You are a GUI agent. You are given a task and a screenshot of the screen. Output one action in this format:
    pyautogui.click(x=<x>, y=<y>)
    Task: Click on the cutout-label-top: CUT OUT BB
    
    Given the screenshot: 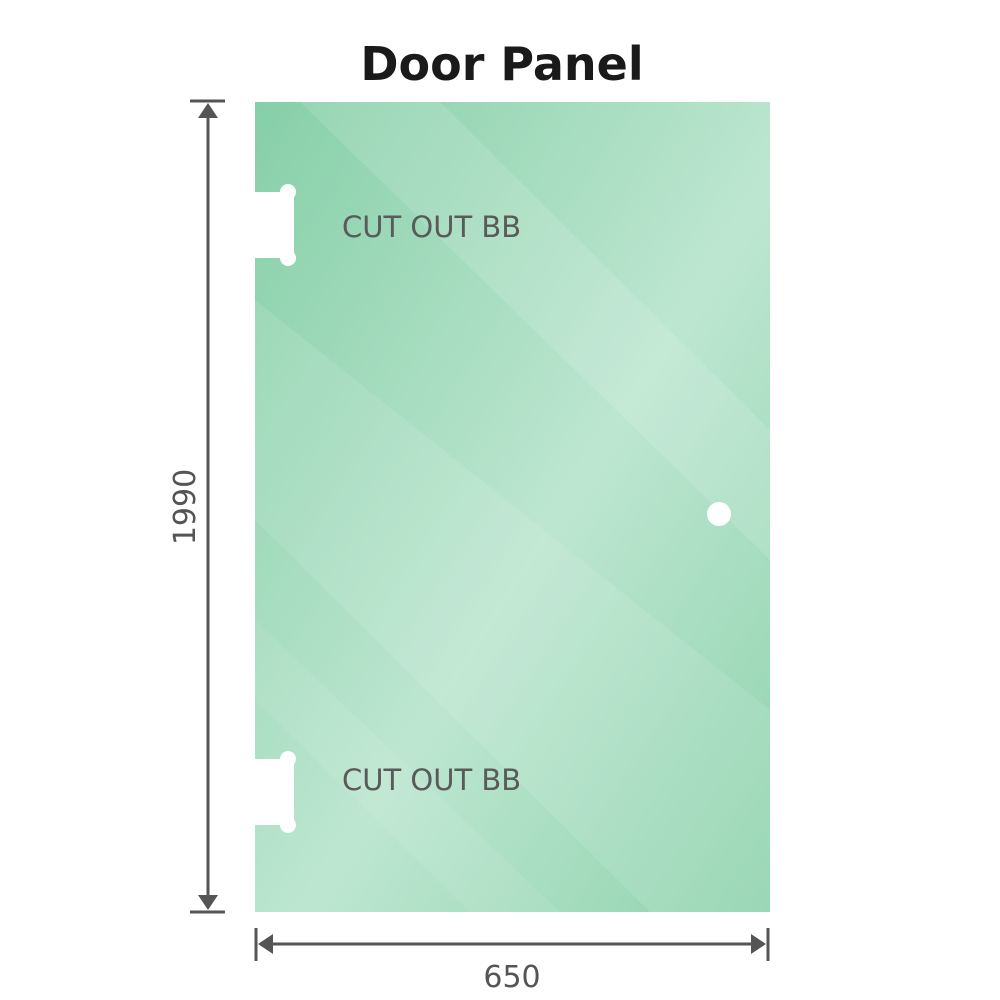 What is the action you would take?
    pyautogui.click(x=431, y=227)
    